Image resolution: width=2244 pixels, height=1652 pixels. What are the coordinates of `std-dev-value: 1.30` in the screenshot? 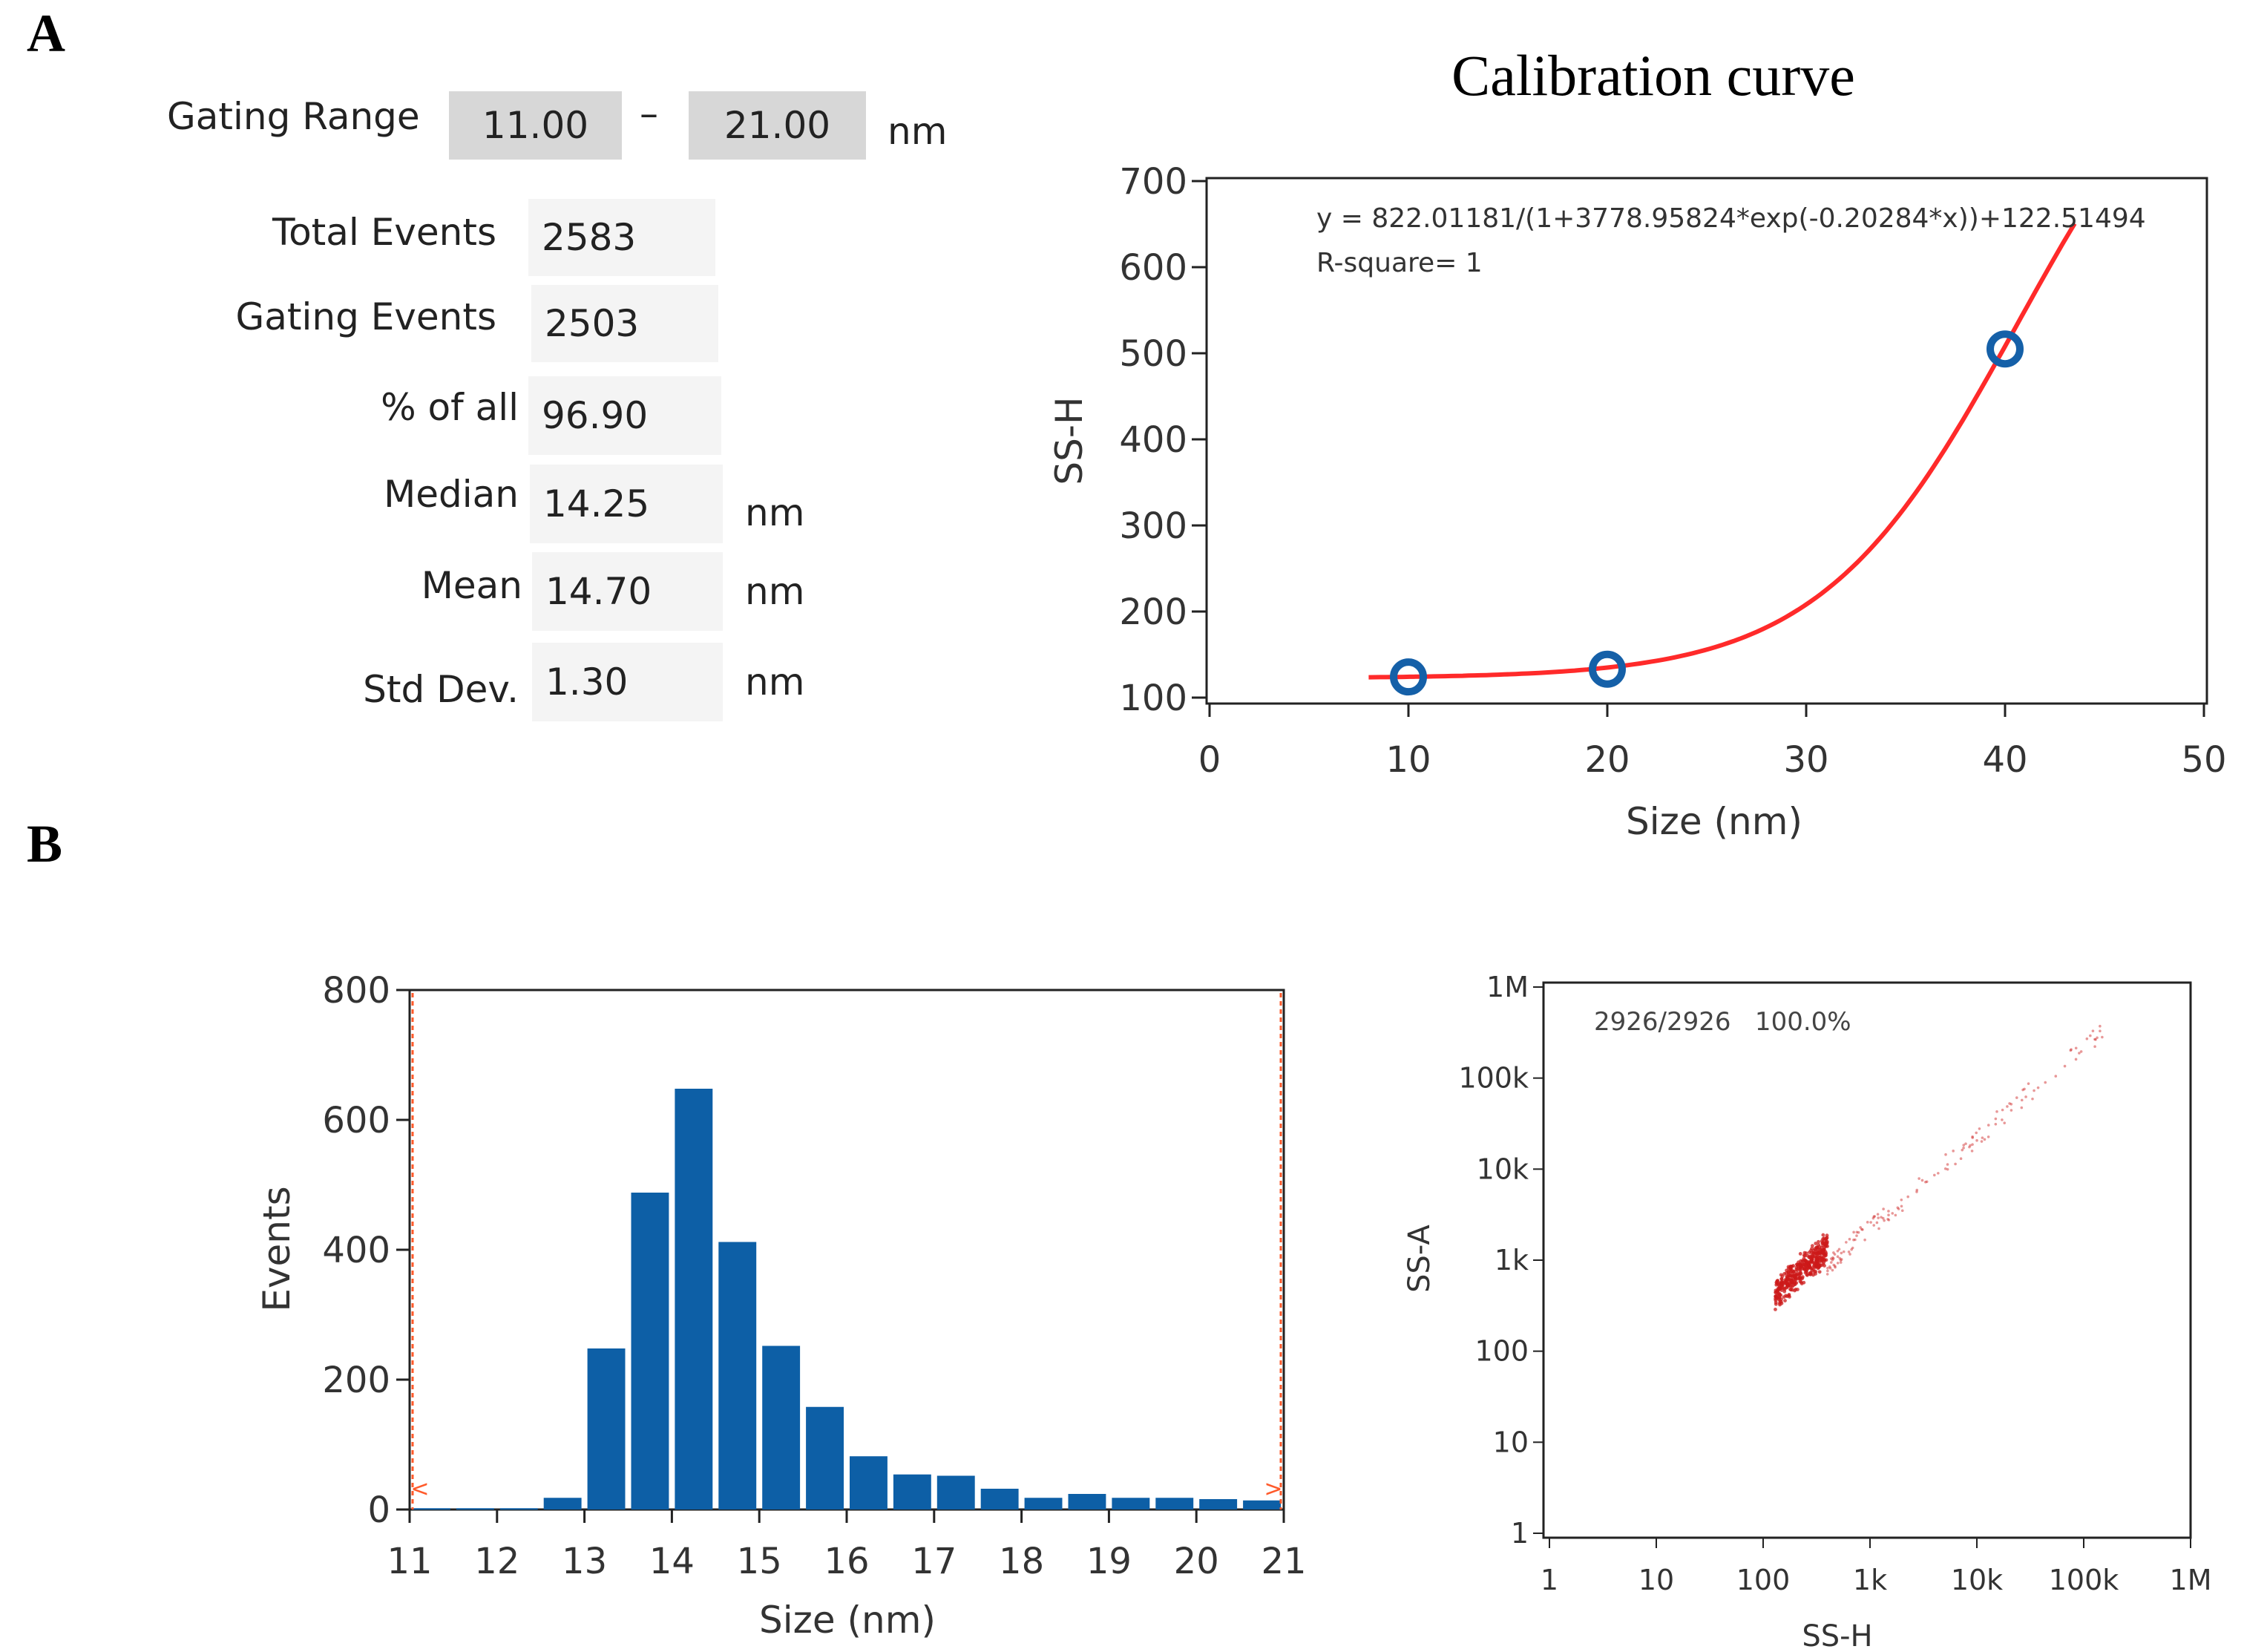 It's located at (627, 682).